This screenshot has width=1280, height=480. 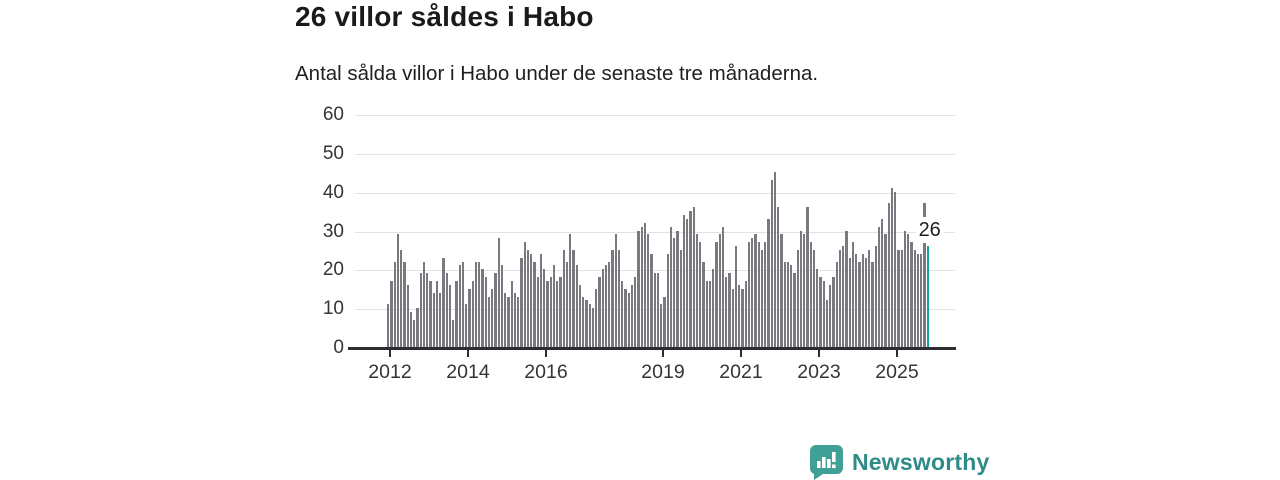 What do you see at coordinates (333, 153) in the screenshot?
I see `y-tick-label: 50` at bounding box center [333, 153].